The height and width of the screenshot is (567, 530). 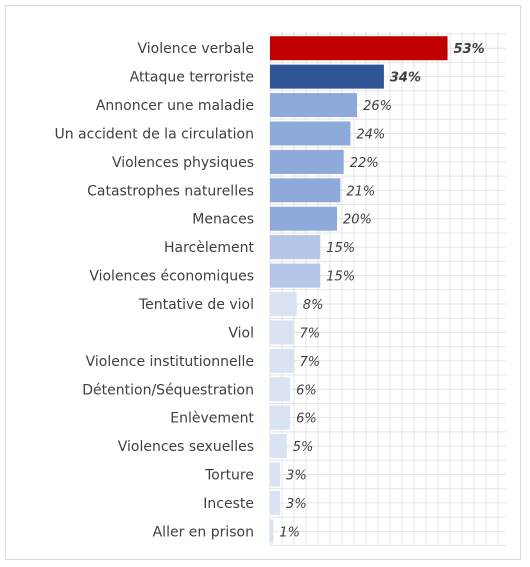 What do you see at coordinates (154, 134) in the screenshot?
I see `category-label: Un accident de la circulation` at bounding box center [154, 134].